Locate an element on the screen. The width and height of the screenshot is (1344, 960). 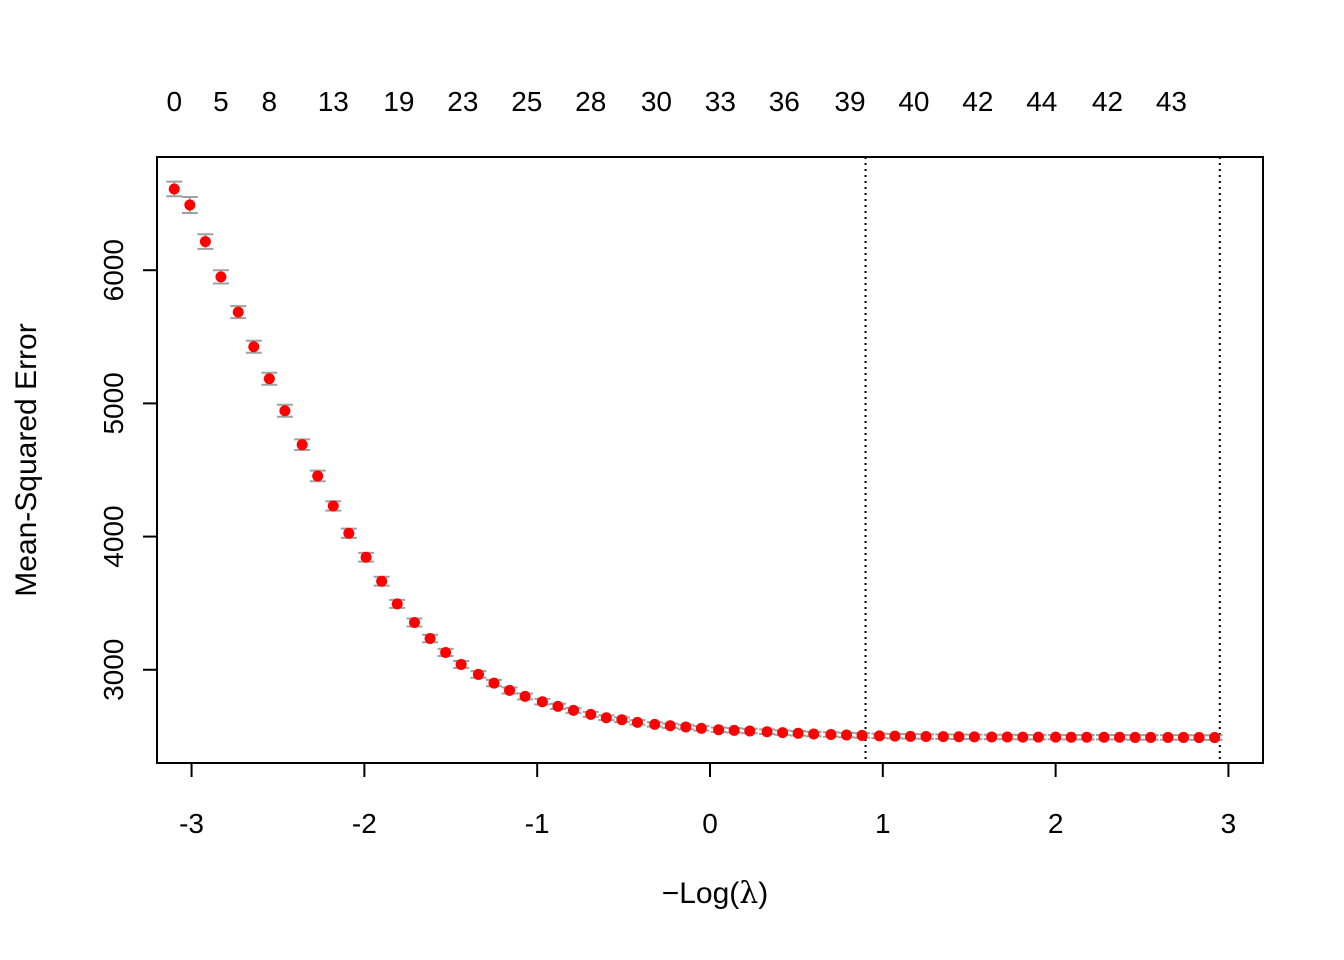
x-tick-label: -1 is located at coordinates (537, 823).